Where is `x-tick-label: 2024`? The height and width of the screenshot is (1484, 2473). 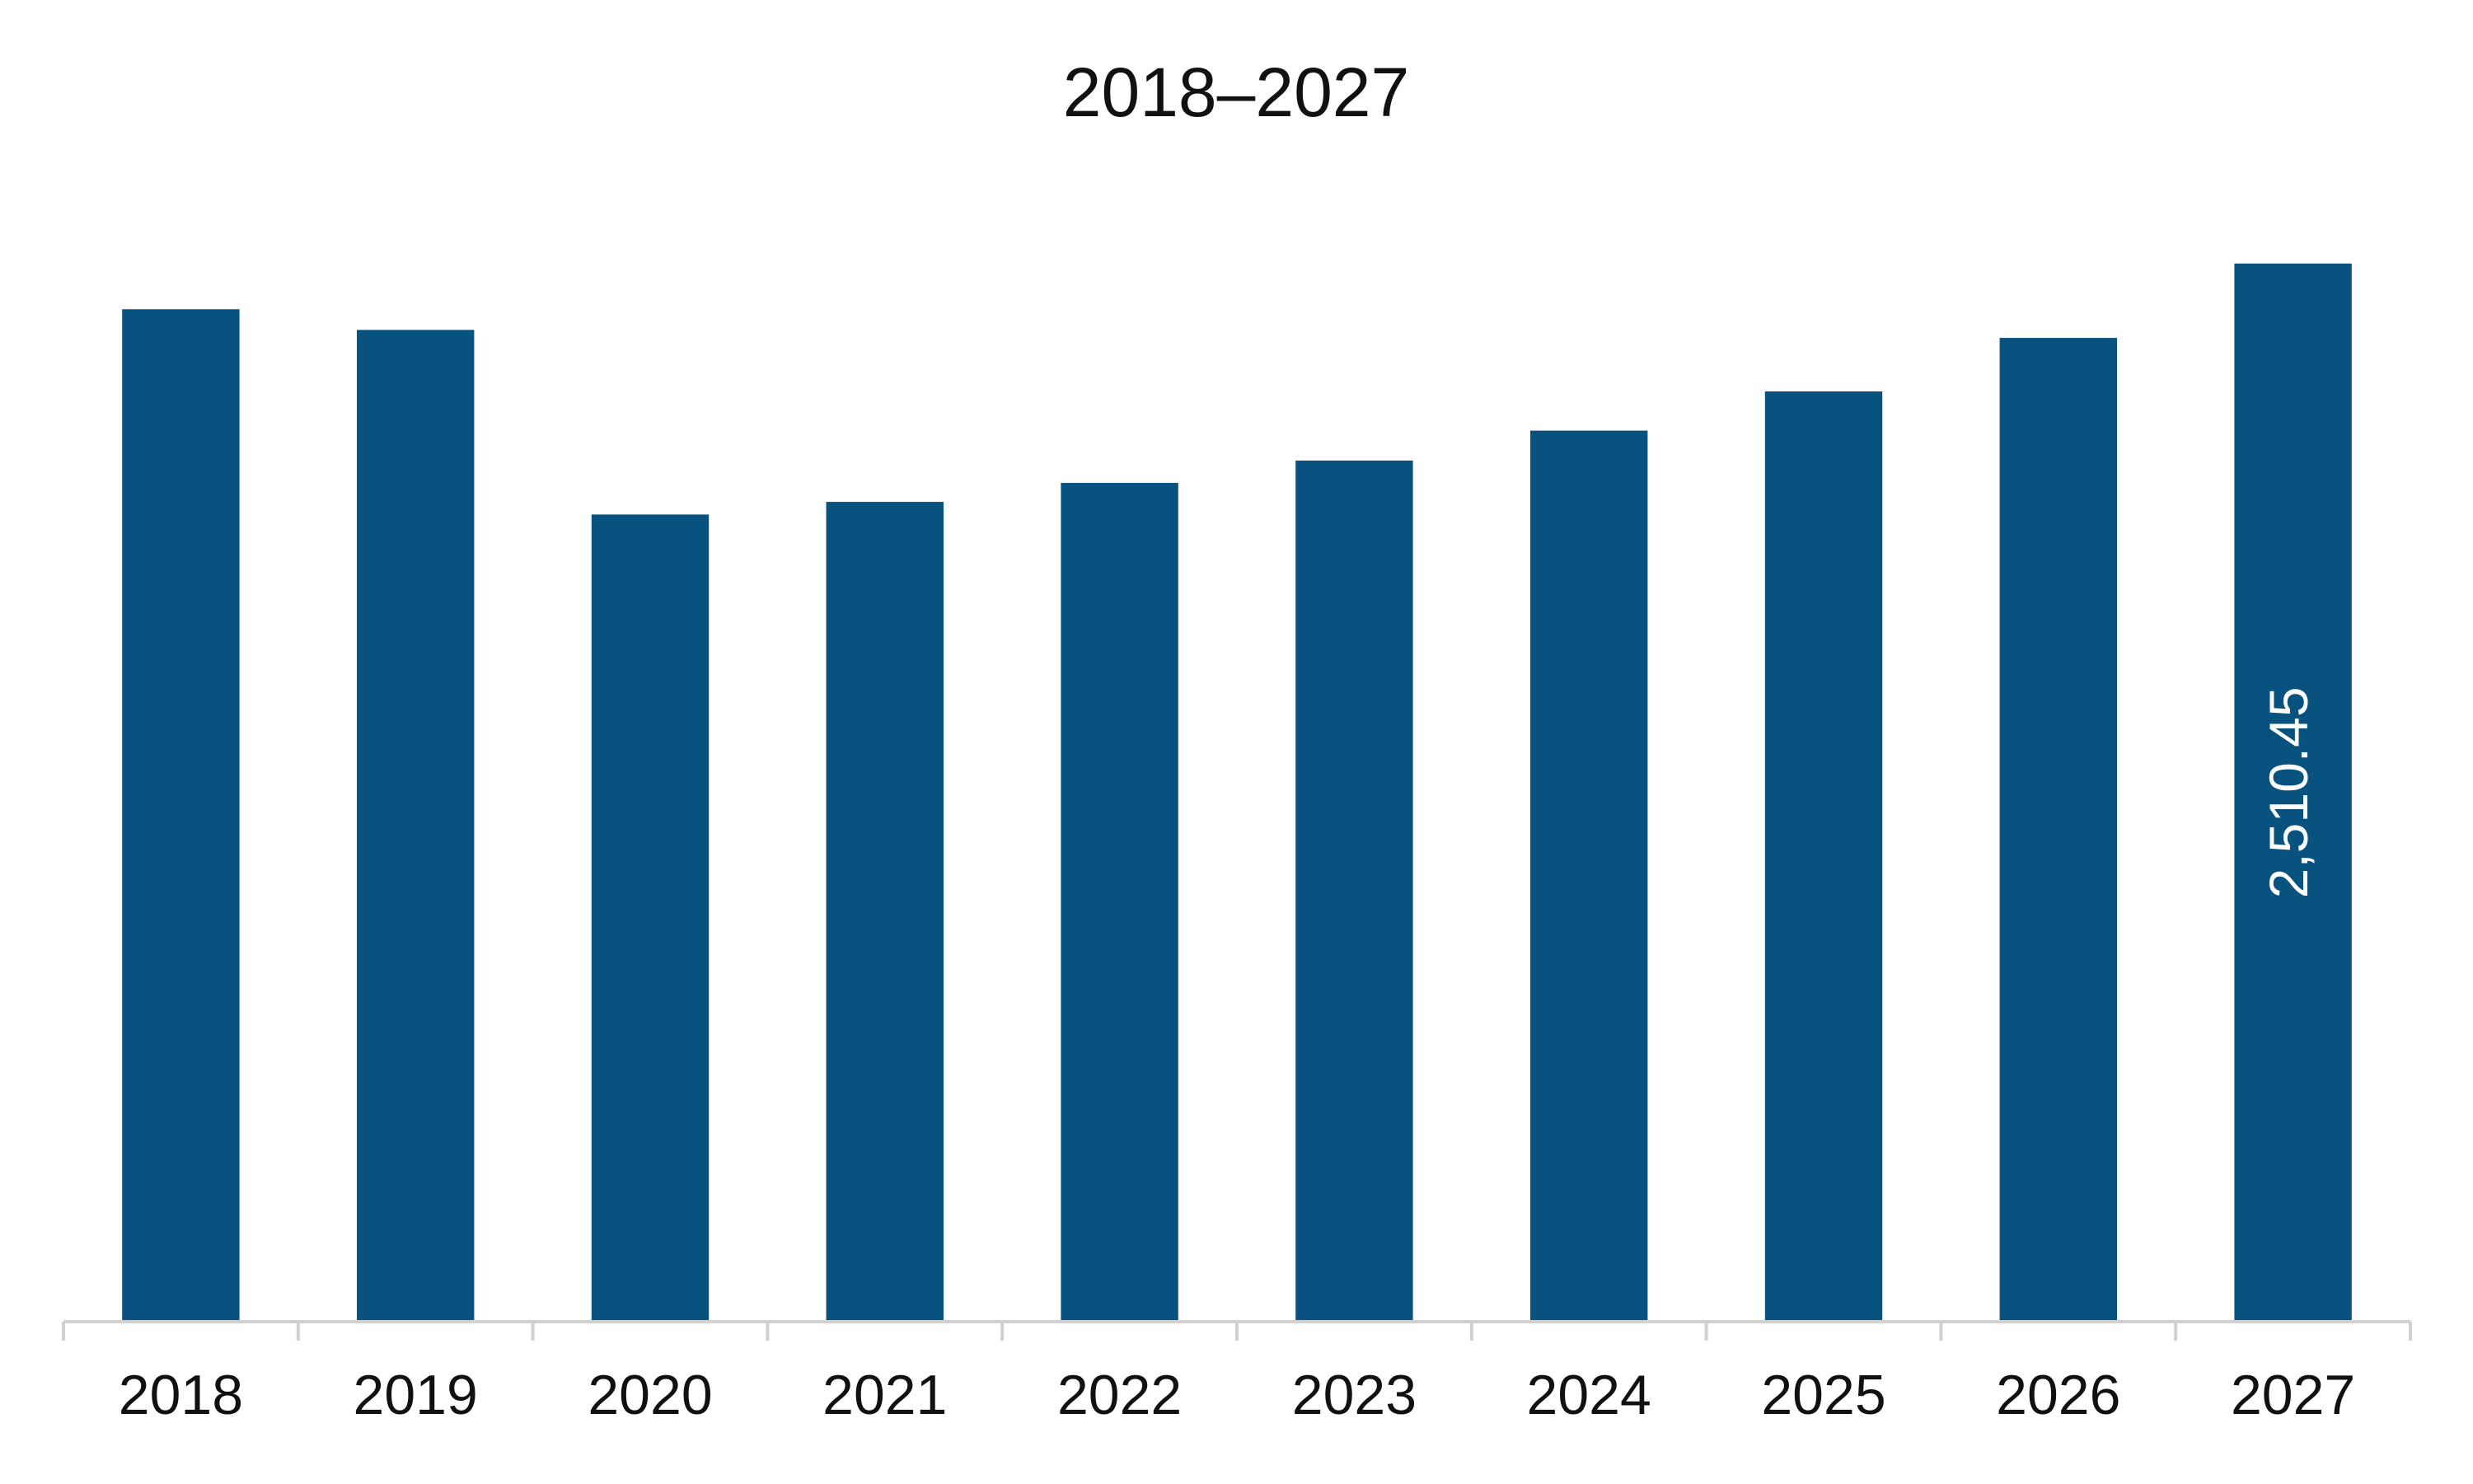
x-tick-label: 2024 is located at coordinates (1589, 1395).